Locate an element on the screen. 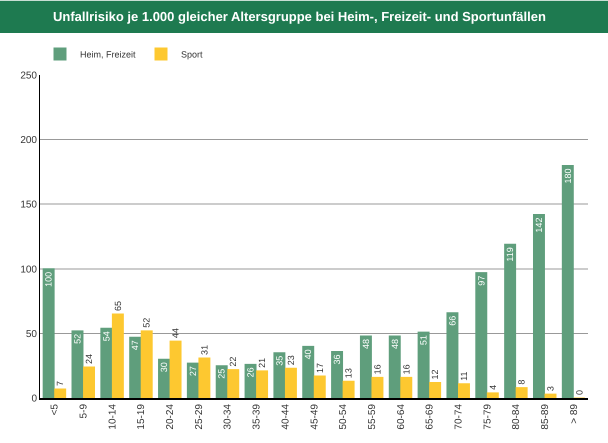 This screenshot has height=443, width=608. y-tick-label: 150 is located at coordinates (29, 205).